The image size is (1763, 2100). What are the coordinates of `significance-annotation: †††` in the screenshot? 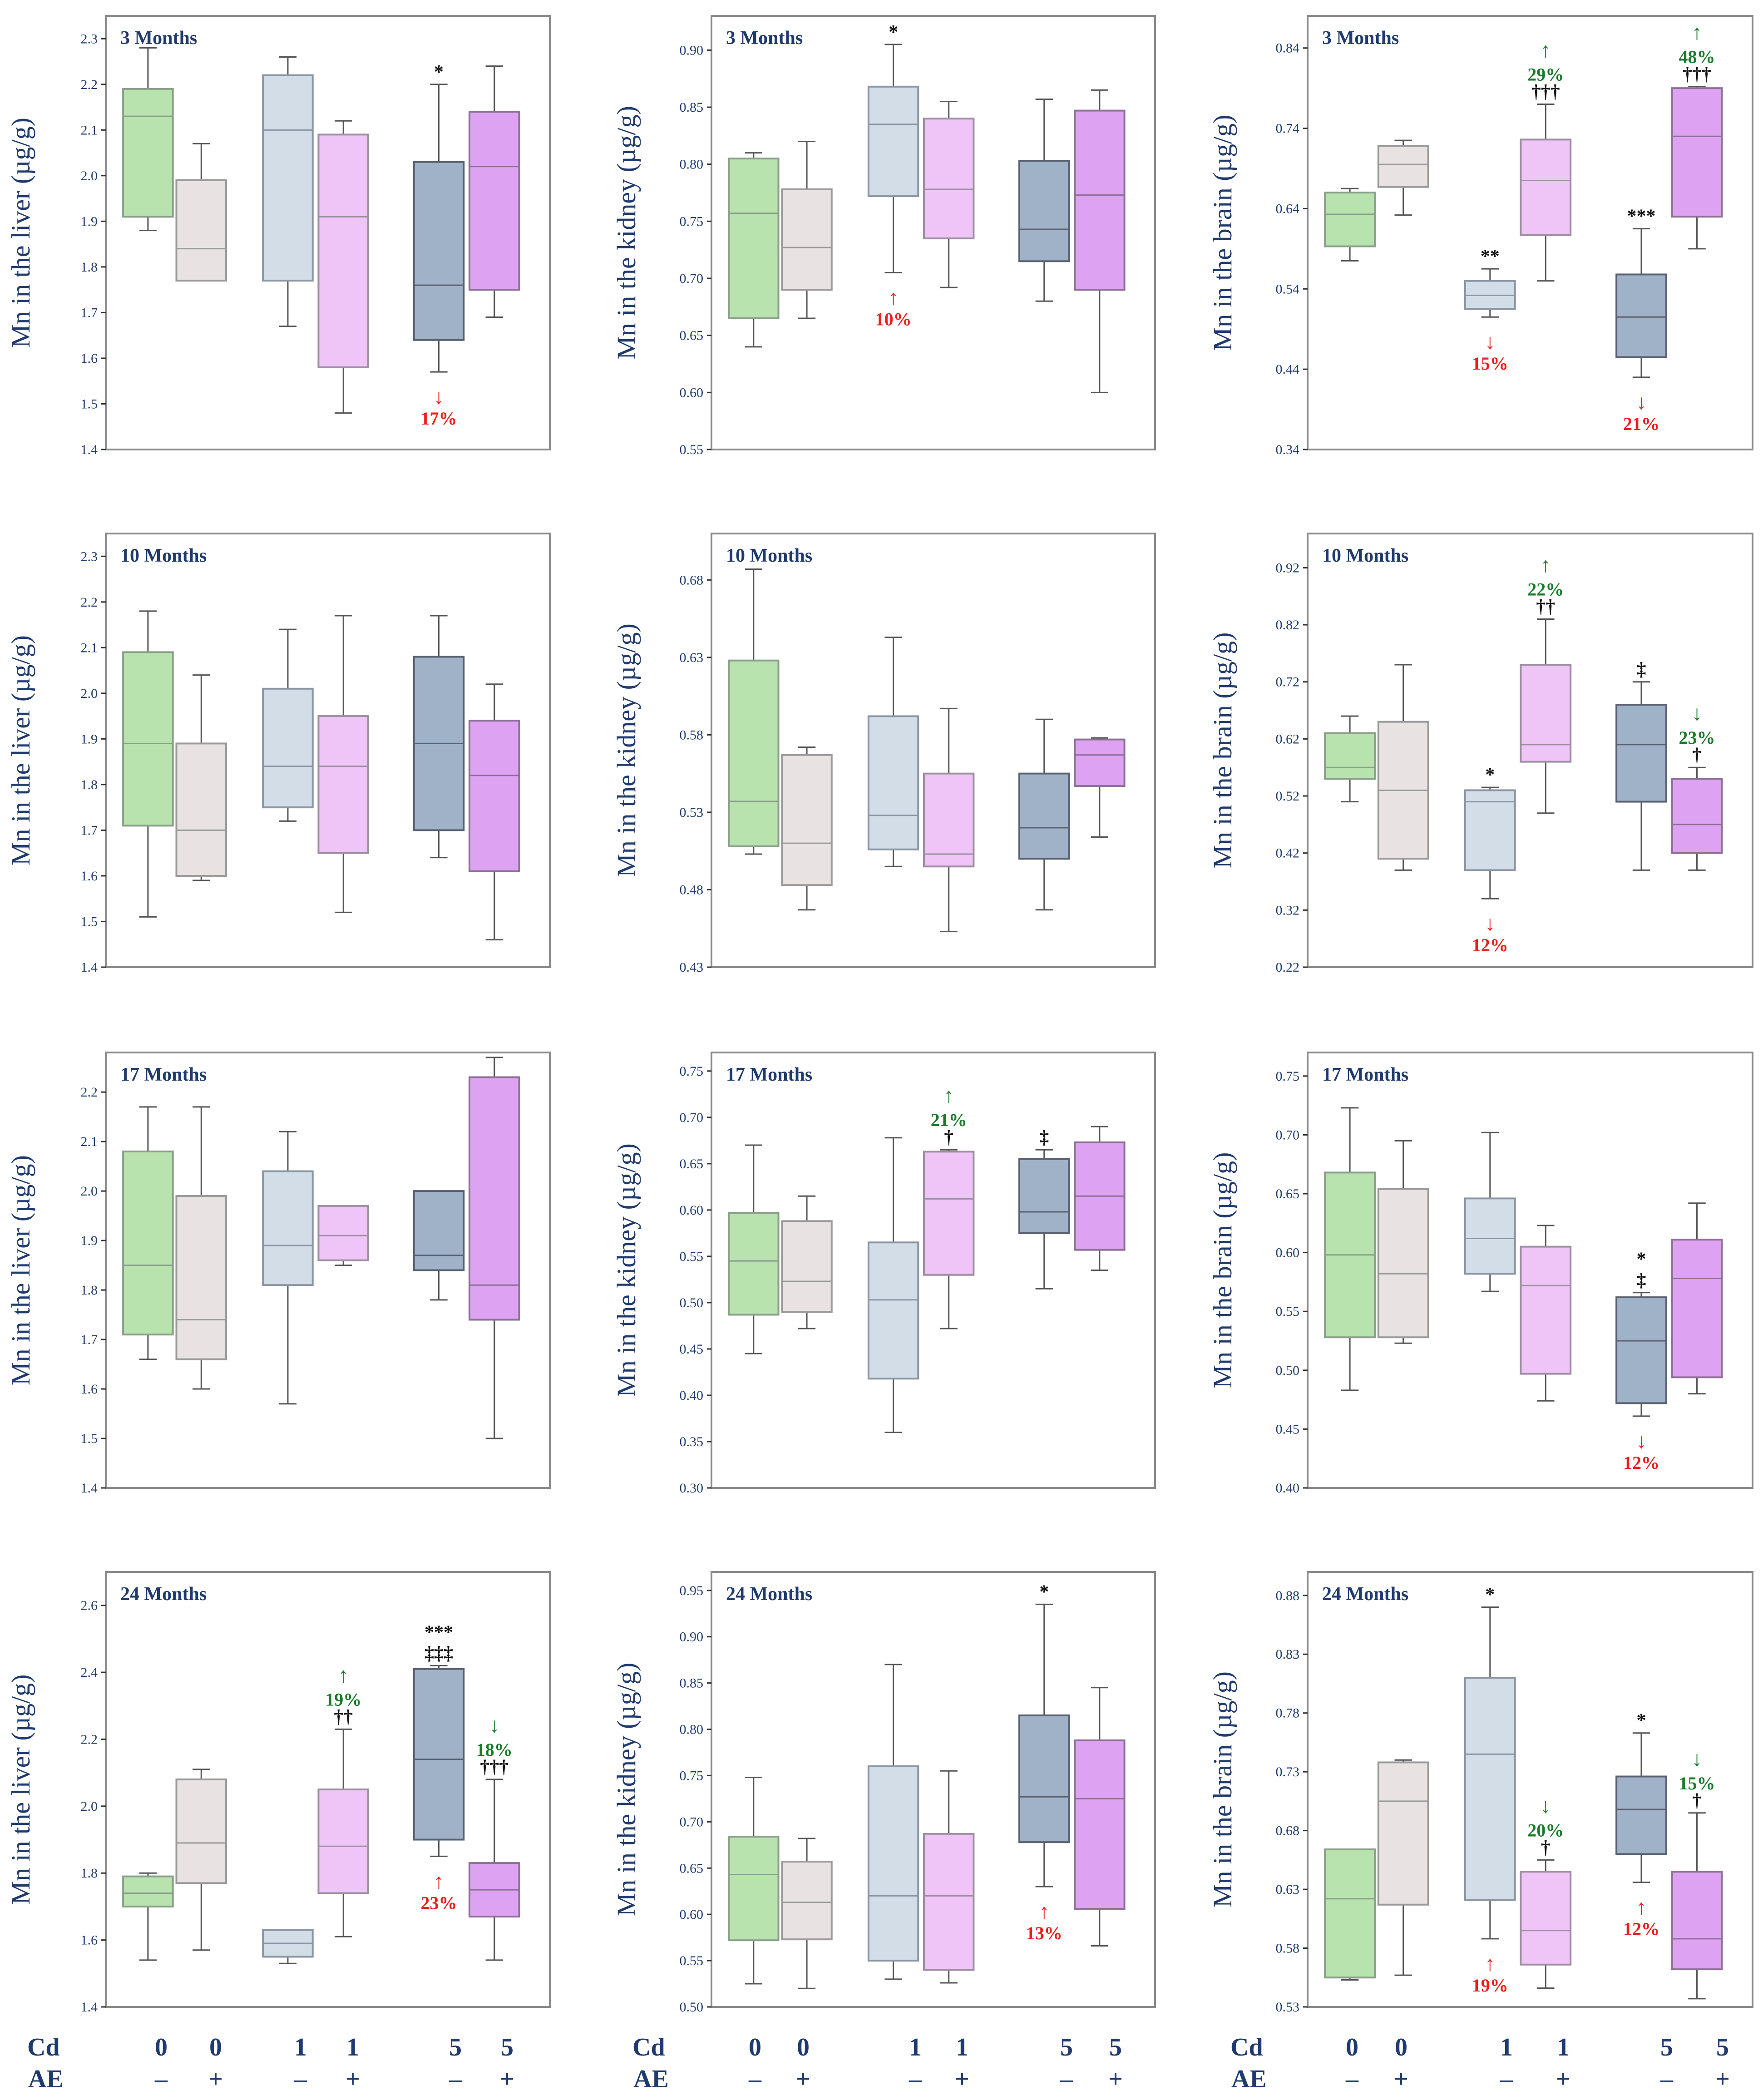 It's located at (1697, 75).